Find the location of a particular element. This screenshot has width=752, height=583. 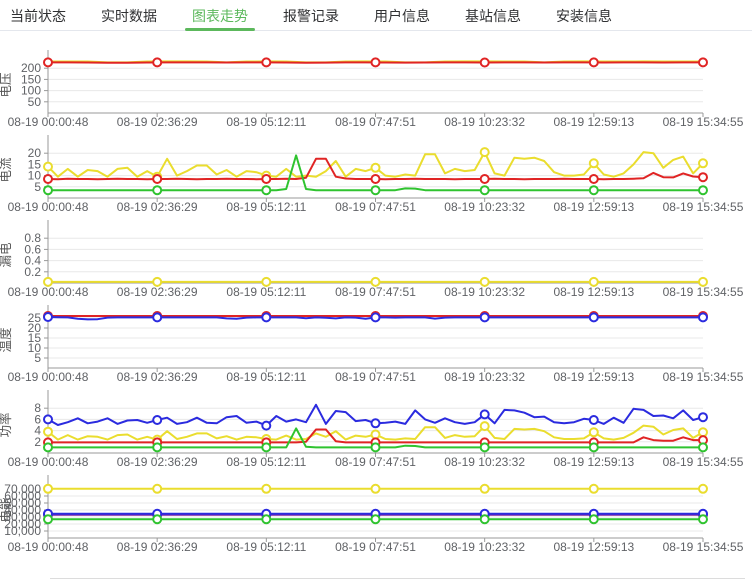

svg-text: 25 is located at coordinates (35, 318).